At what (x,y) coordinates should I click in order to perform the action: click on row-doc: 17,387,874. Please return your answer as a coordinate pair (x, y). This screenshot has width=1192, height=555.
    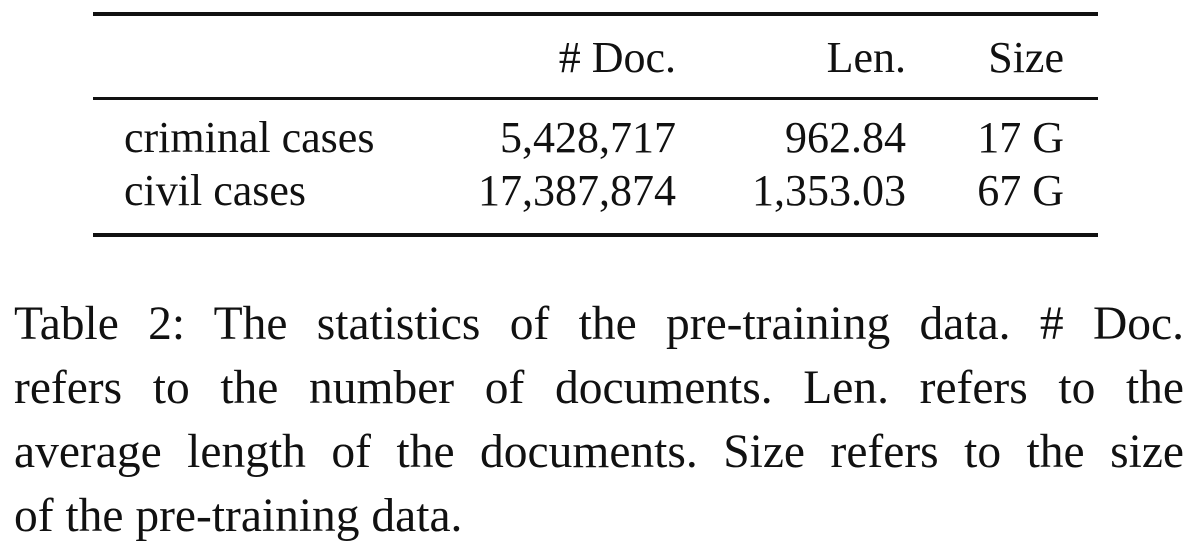
    Looking at the image, I should click on (577, 190).